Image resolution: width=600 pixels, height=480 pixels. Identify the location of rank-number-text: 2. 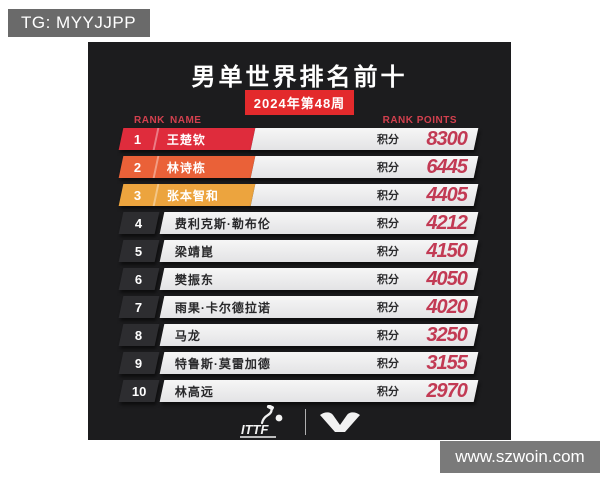
(138, 167).